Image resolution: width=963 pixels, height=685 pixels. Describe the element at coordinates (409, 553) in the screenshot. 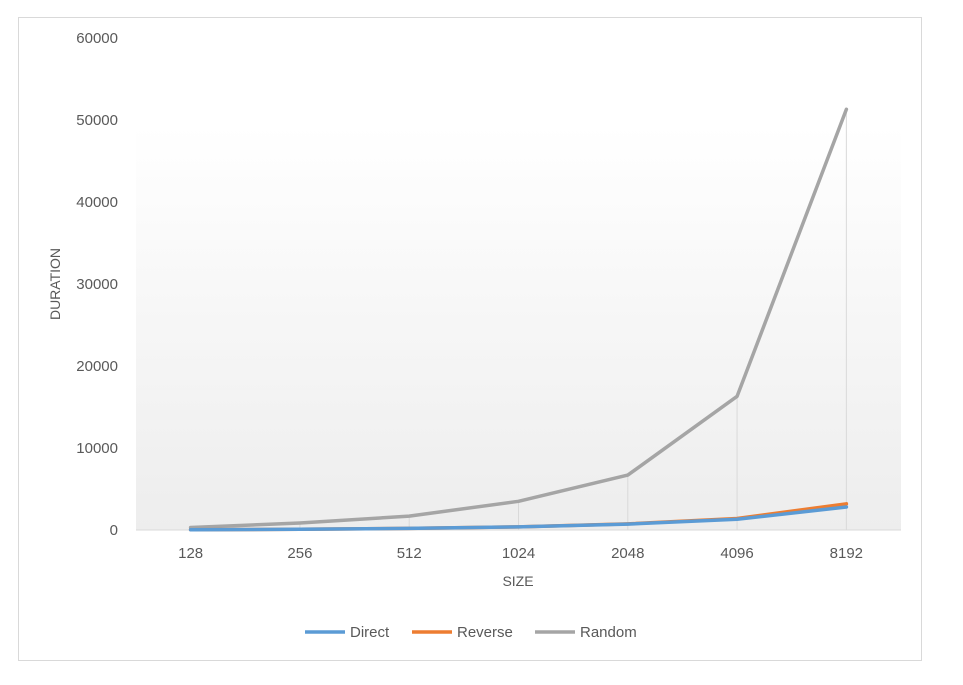

I see `x-tick-label: 512` at that location.